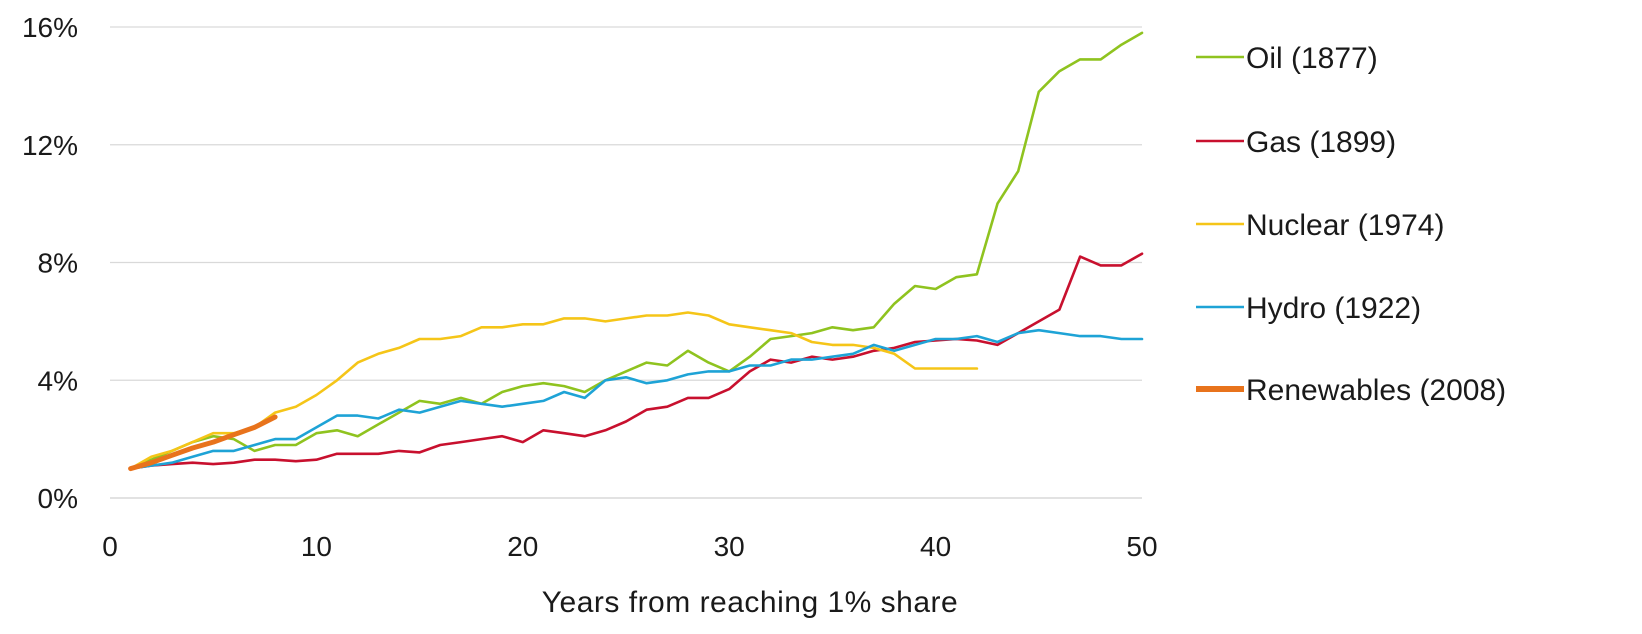 The width and height of the screenshot is (1642, 634). What do you see at coordinates (110, 546) in the screenshot?
I see `x-tick-label: 0` at bounding box center [110, 546].